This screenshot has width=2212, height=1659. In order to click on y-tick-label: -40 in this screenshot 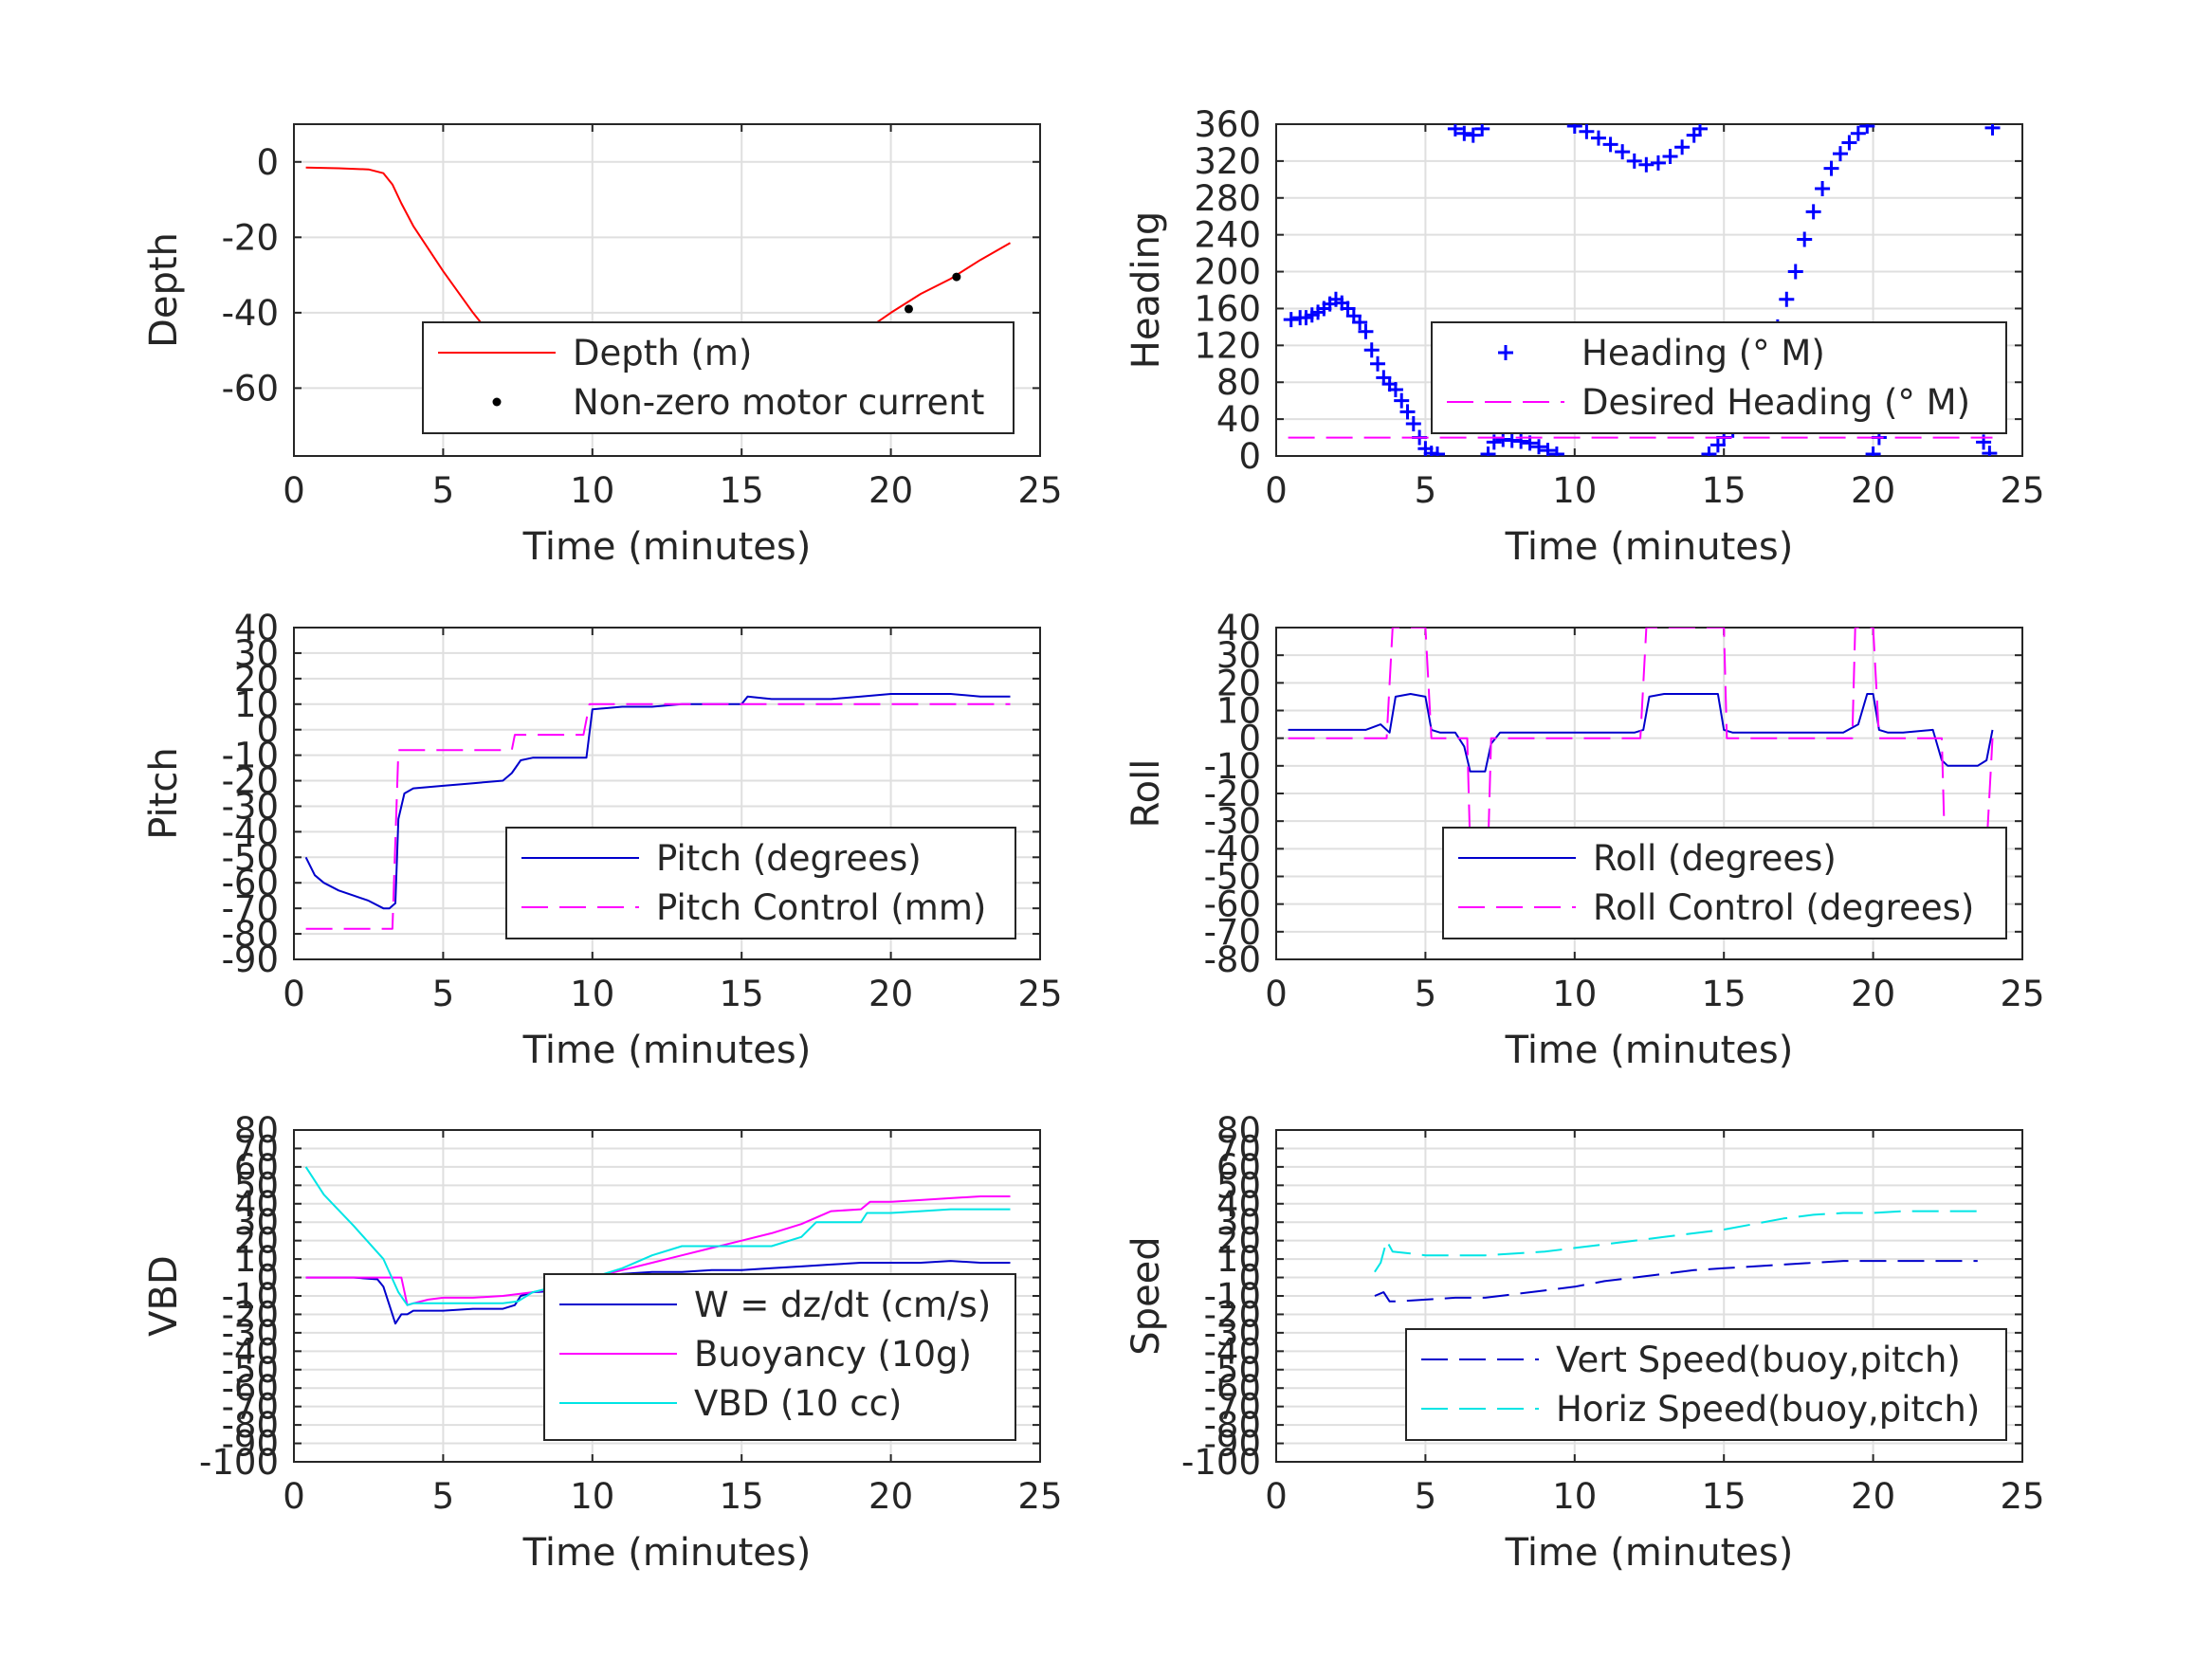, I will do `click(250, 831)`.